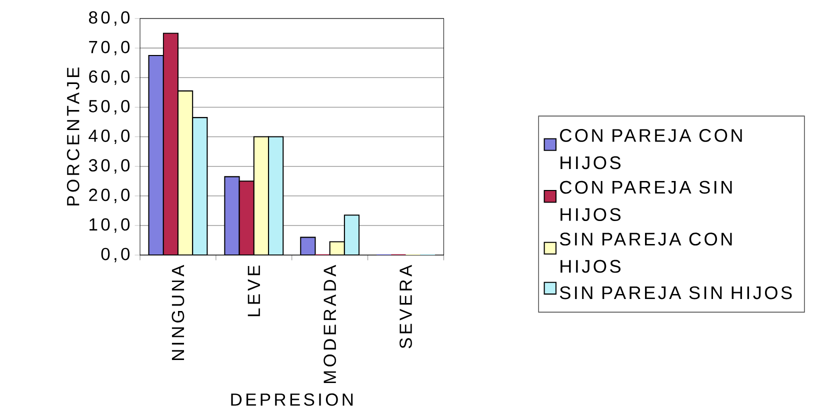 This screenshot has width=839, height=417. What do you see at coordinates (109, 166) in the screenshot?
I see `y-tick-label: 30,0` at bounding box center [109, 166].